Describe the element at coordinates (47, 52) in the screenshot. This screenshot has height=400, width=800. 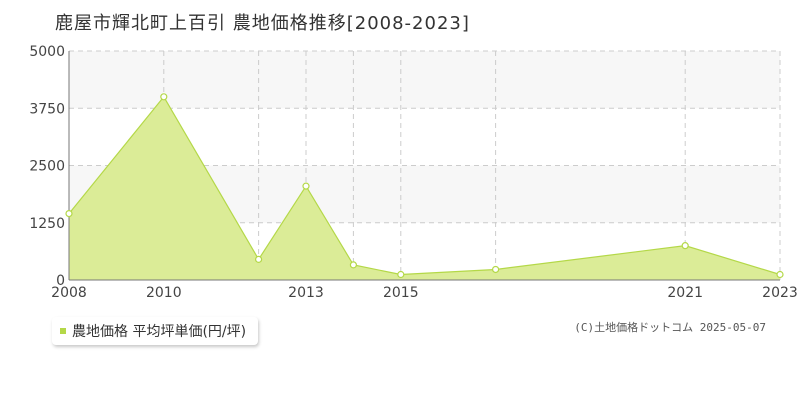
I see `y-tick-label: 5000` at that location.